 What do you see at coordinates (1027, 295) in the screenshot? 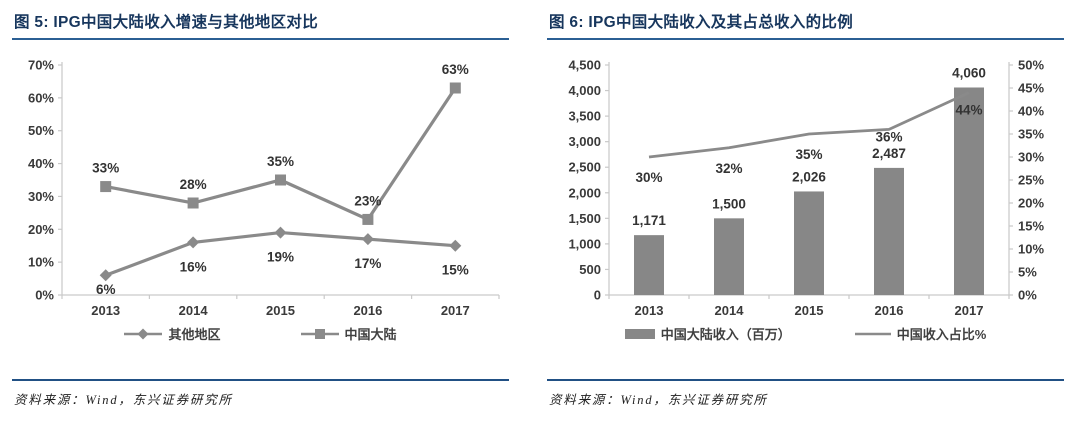
I see `right-y-axis-tick-label: 0%` at bounding box center [1027, 295].